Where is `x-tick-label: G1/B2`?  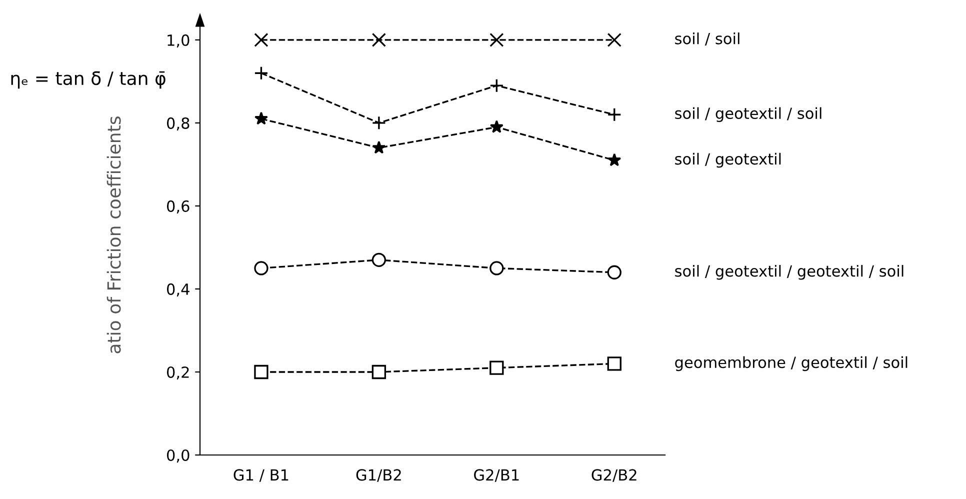 x-tick-label: G1/B2 is located at coordinates (378, 475).